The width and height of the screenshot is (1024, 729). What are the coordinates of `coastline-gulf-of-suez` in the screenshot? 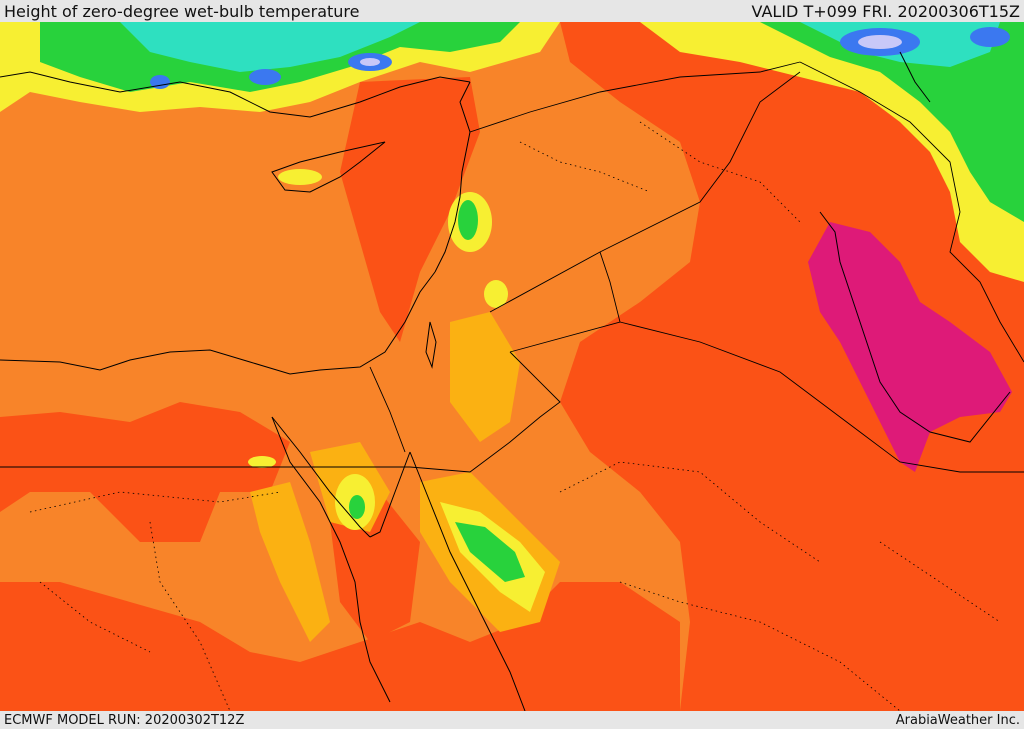 It's located at (321, 477).